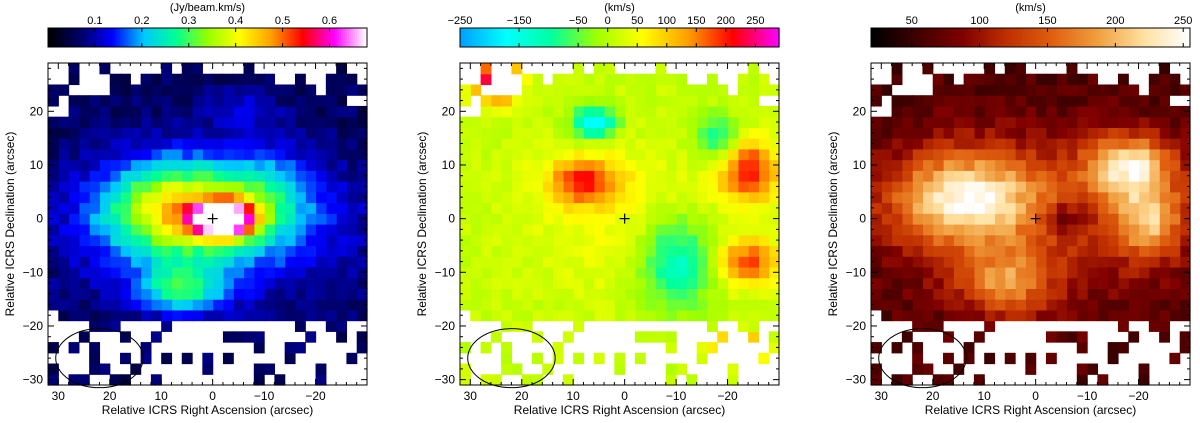  What do you see at coordinates (856, 272) in the screenshot?
I see `y-tick-label: −10` at bounding box center [856, 272].